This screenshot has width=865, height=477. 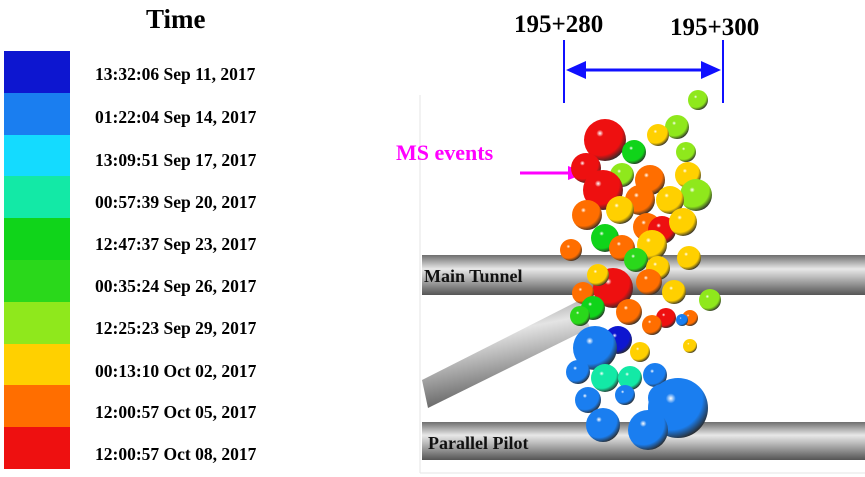 What do you see at coordinates (176, 117) in the screenshot?
I see `legend-label-2: 01:22:04 Sep 14, 2017` at bounding box center [176, 117].